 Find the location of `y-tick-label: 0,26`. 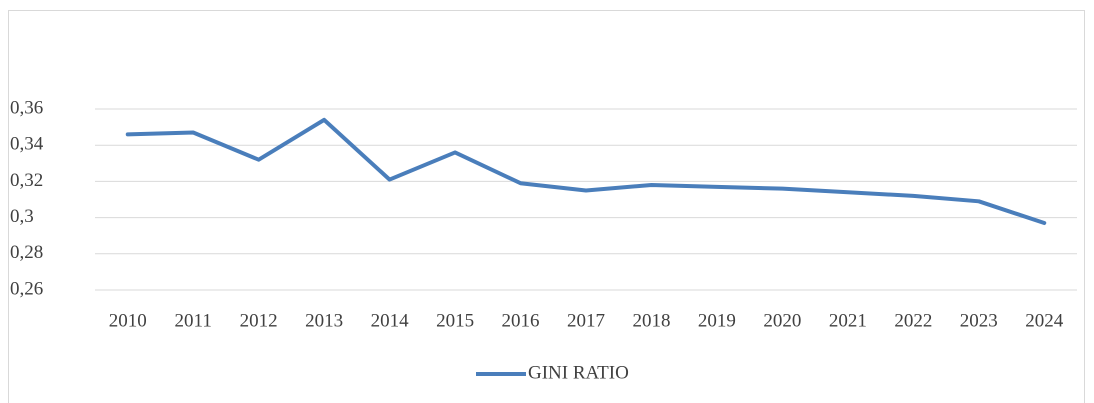

y-tick-label: 0,26 is located at coordinates (26, 288).